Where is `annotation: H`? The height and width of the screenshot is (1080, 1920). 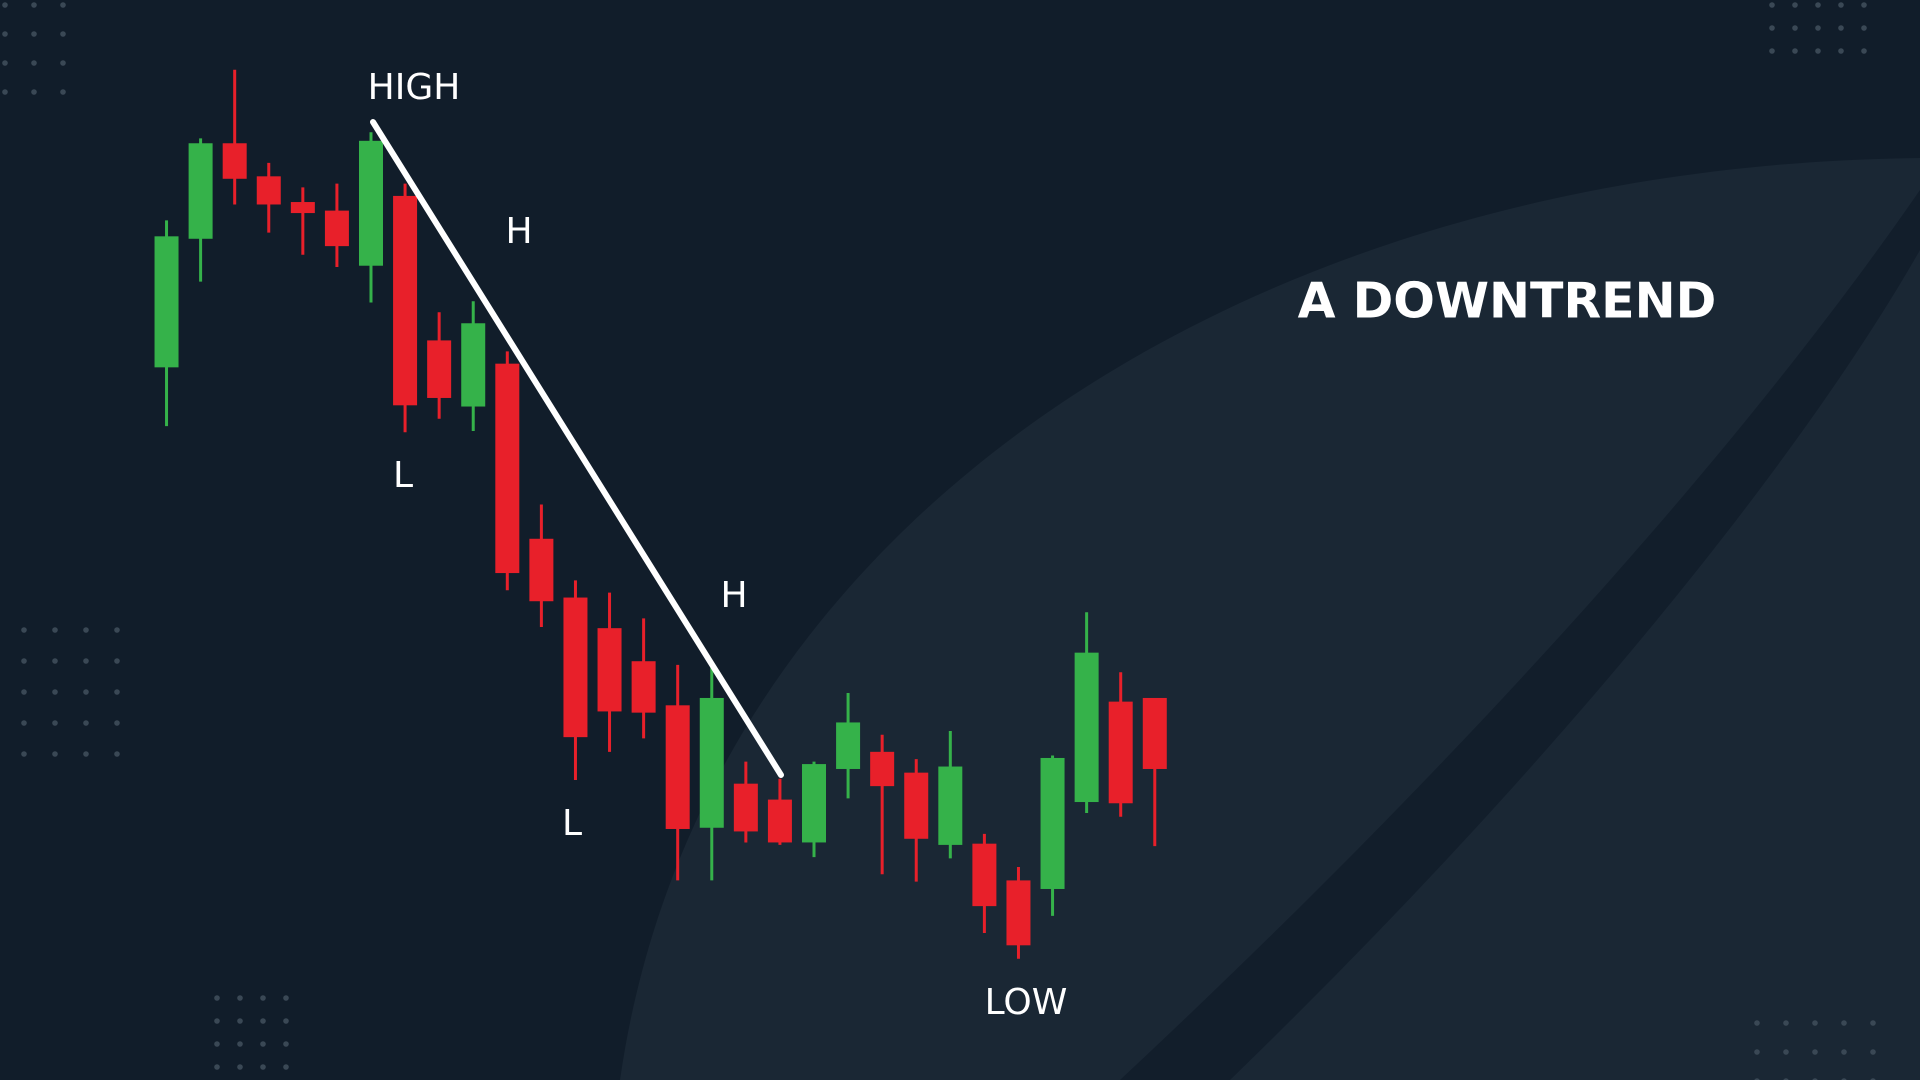
annotation: H is located at coordinates (518, 231).